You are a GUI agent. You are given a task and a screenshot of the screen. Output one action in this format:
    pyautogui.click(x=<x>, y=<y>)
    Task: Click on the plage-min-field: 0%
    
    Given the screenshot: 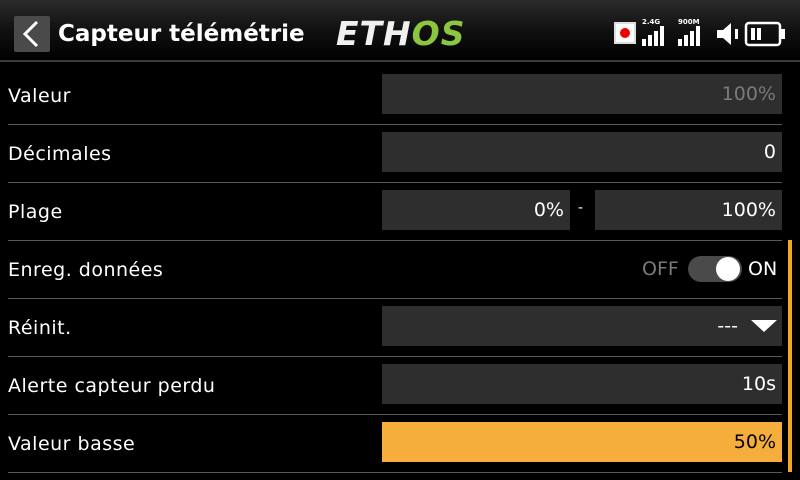 What is the action you would take?
    pyautogui.click(x=476, y=210)
    